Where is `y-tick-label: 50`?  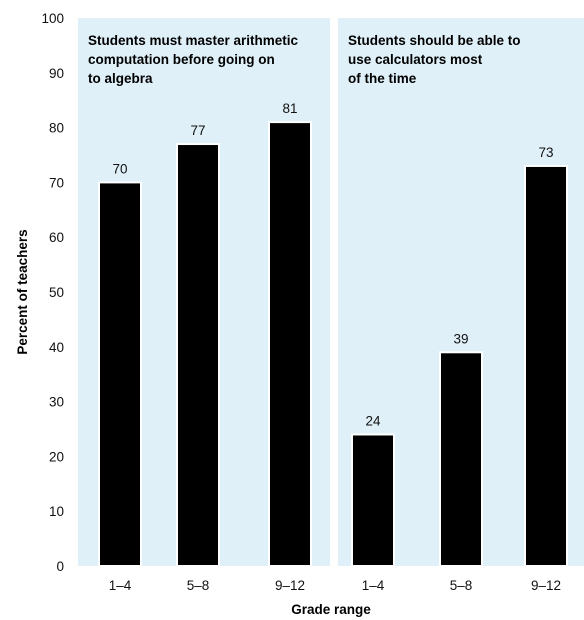
y-tick-label: 50 is located at coordinates (56, 292).